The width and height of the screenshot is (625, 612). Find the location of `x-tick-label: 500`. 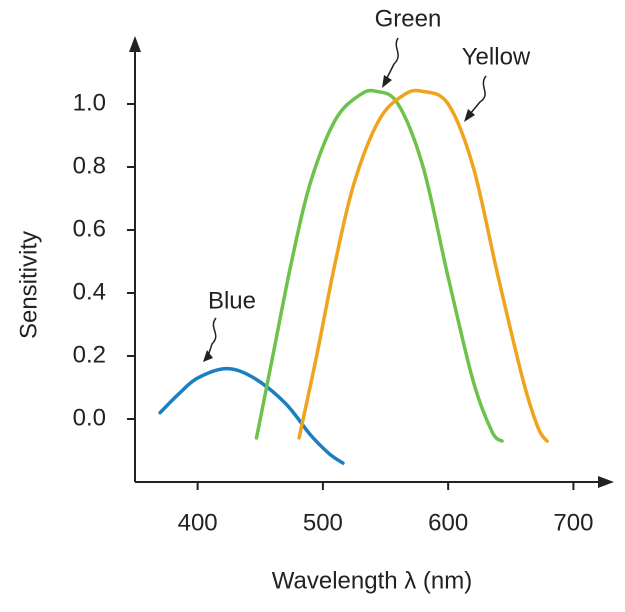

x-tick-label: 500 is located at coordinates (323, 522).